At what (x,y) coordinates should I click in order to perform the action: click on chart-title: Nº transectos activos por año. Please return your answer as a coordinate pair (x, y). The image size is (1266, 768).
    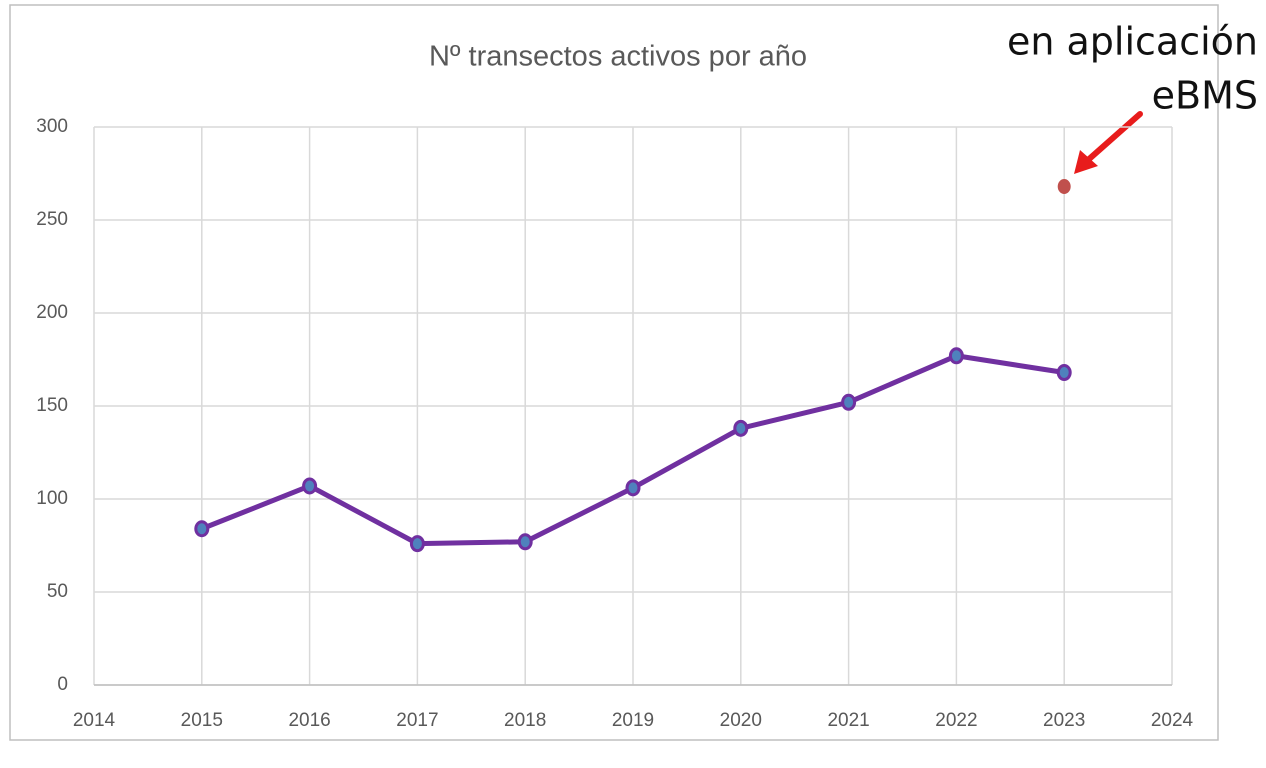
    Looking at the image, I should click on (618, 57).